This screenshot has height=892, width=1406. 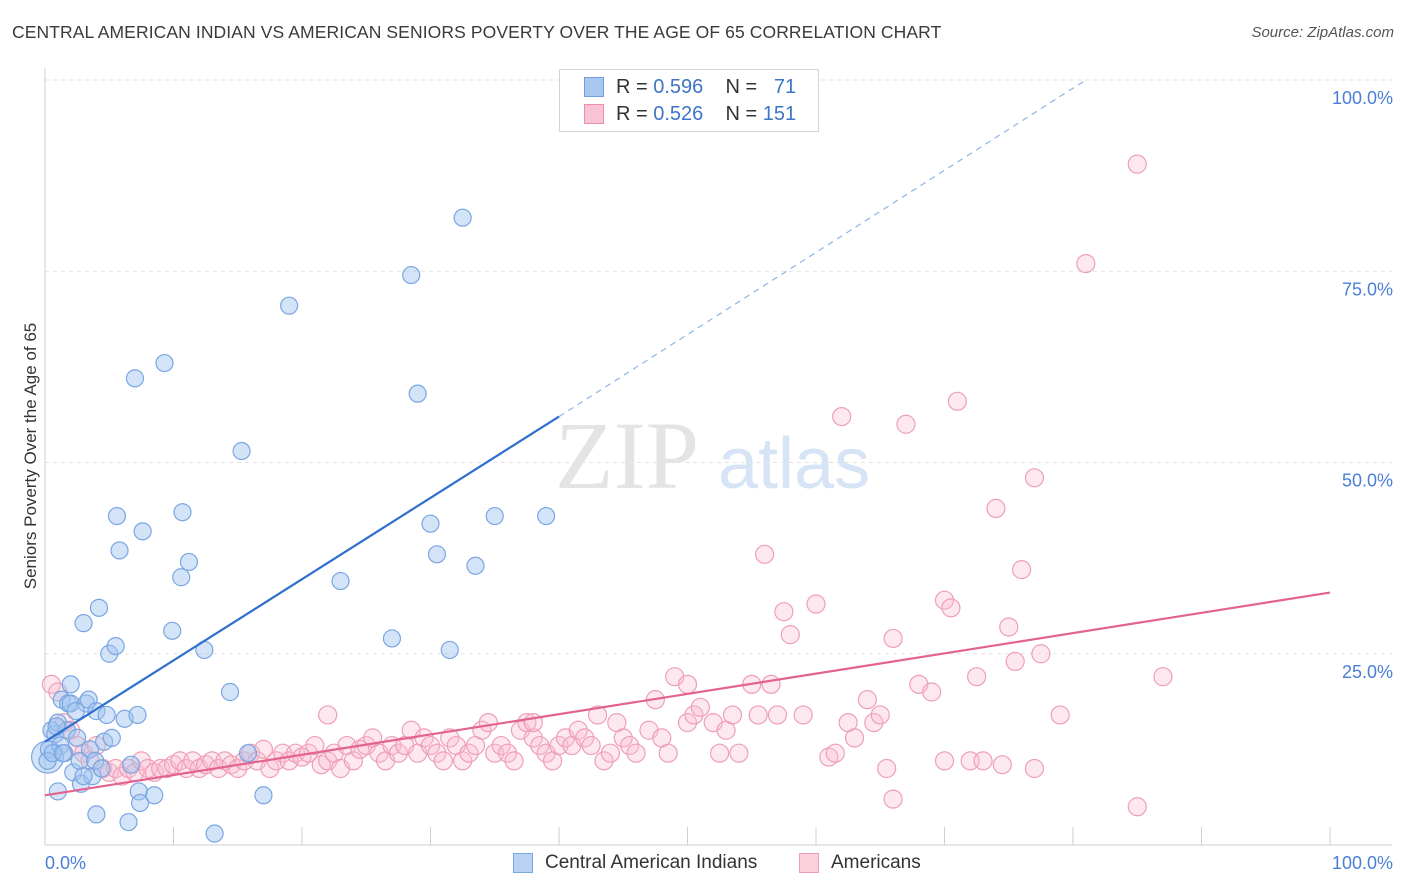 What do you see at coordinates (822, 248) in the screenshot?
I see `central-american-indians-trend-extension` at bounding box center [822, 248].